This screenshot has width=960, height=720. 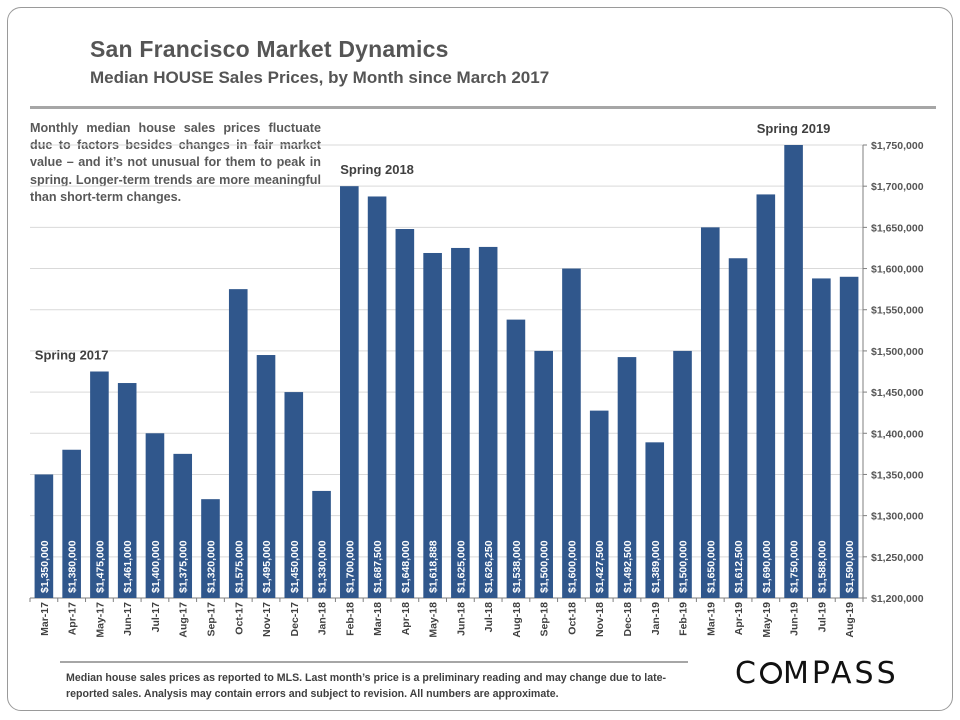 What do you see at coordinates (897, 228) in the screenshot?
I see `y-tick-label: $1,650,000` at bounding box center [897, 228].